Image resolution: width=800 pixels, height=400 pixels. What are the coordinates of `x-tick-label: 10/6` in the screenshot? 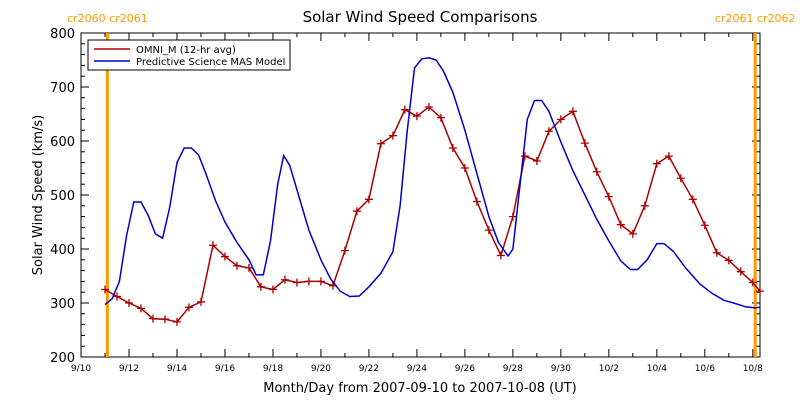 It's located at (705, 369).